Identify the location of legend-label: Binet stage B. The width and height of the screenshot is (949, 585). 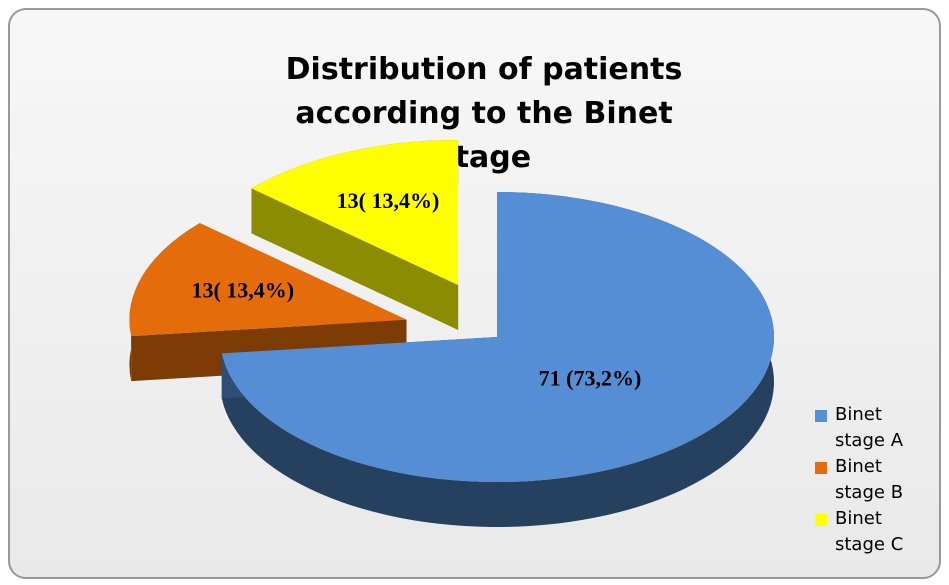
(869, 479).